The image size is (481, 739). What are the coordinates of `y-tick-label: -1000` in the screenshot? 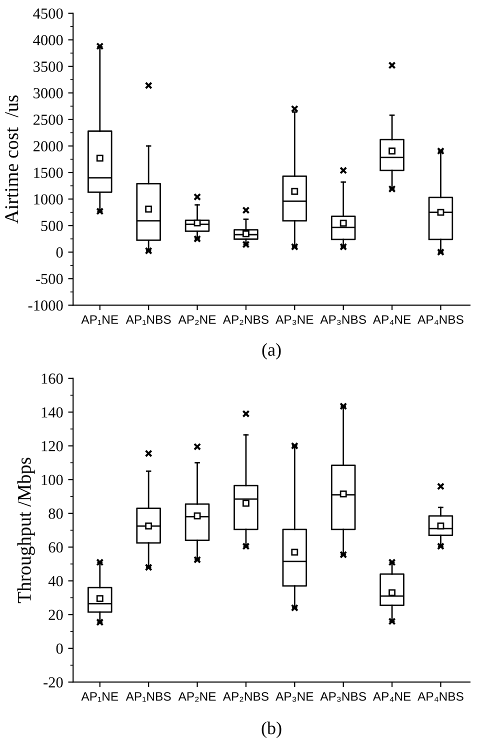 It's located at (45, 305).